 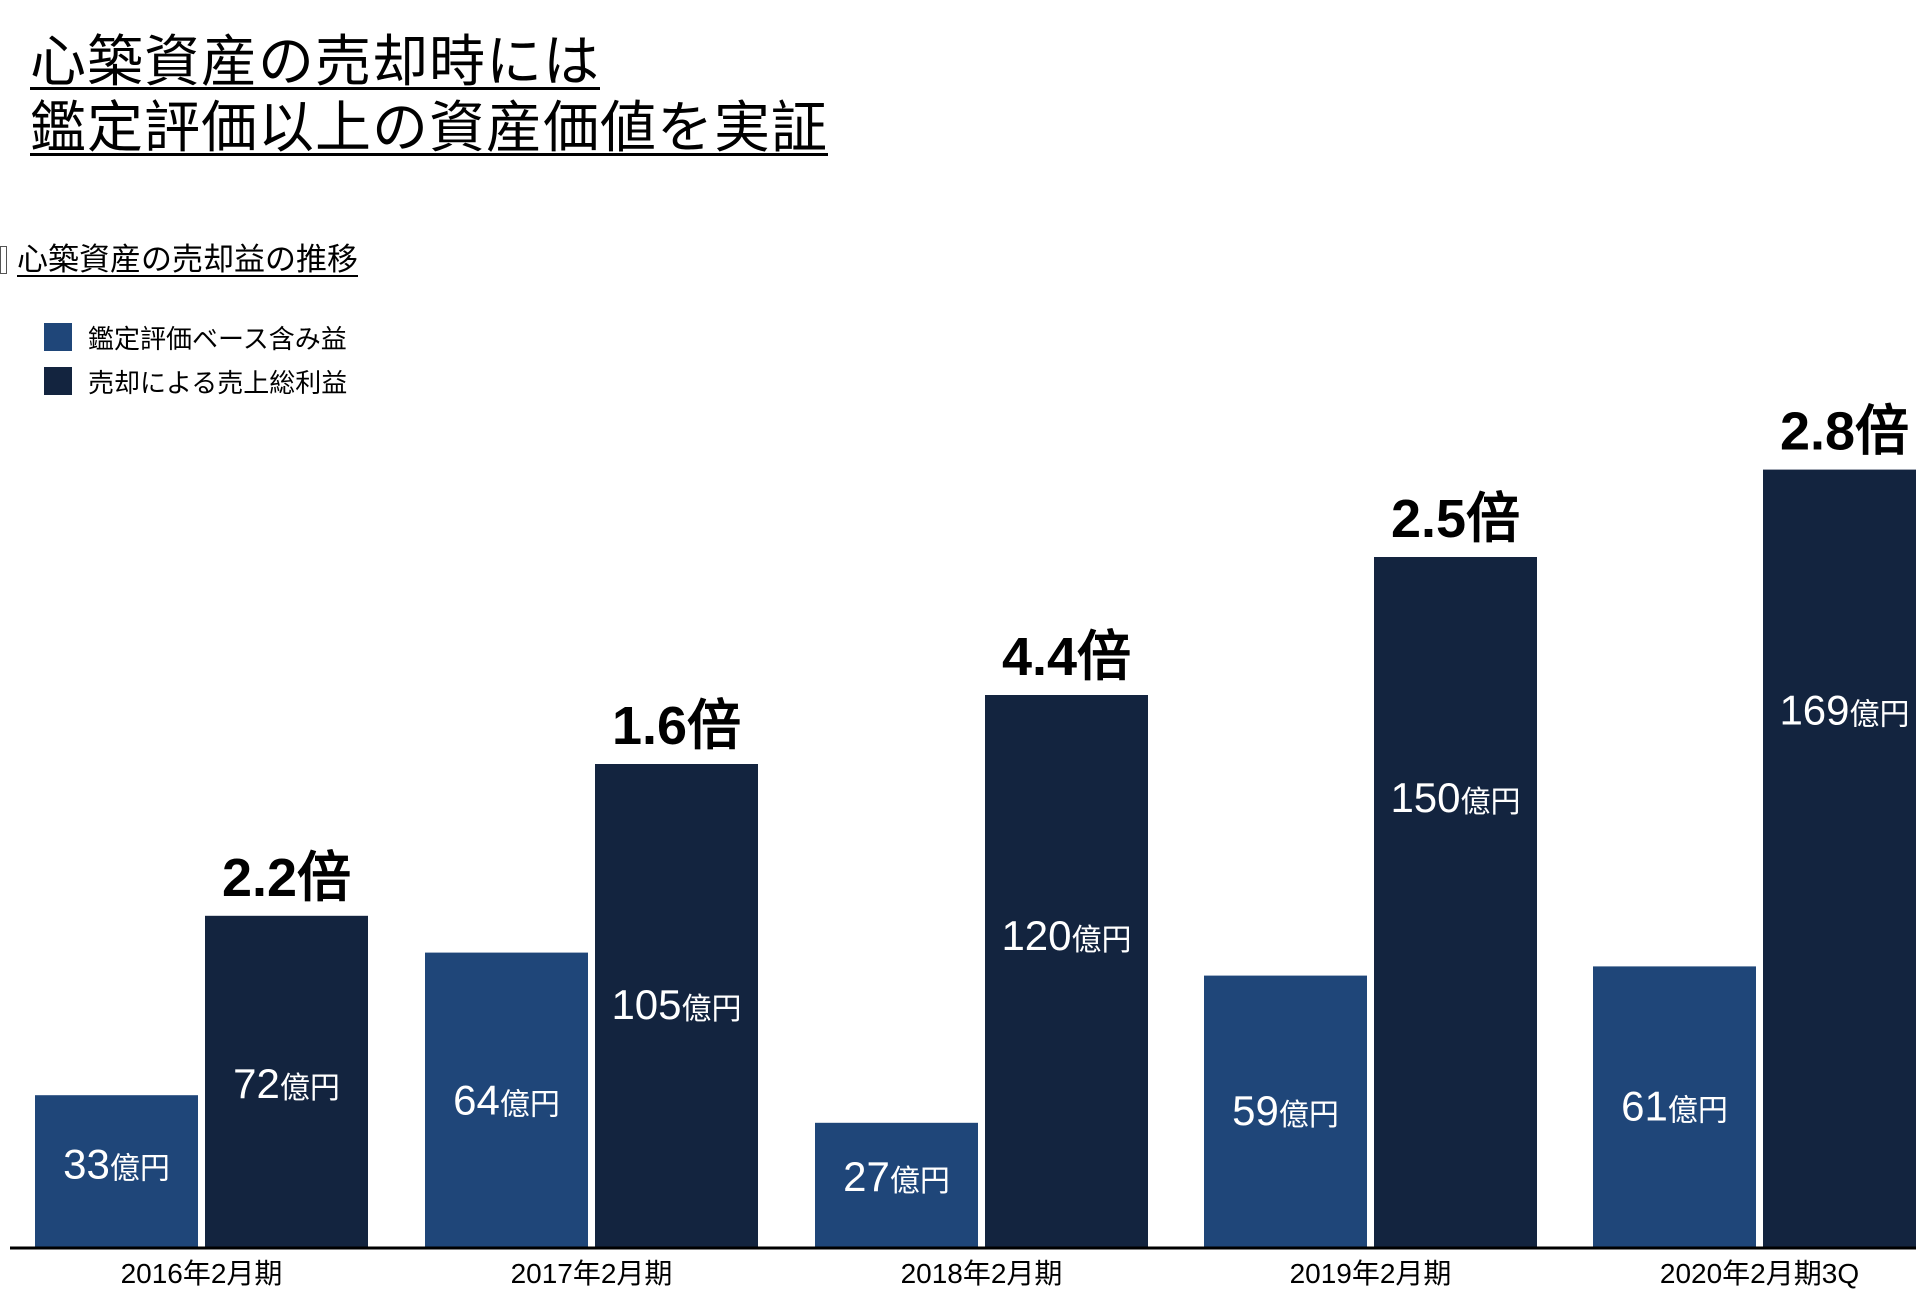 I want to click on bar-appraisal-2019, so click(x=1285, y=1111).